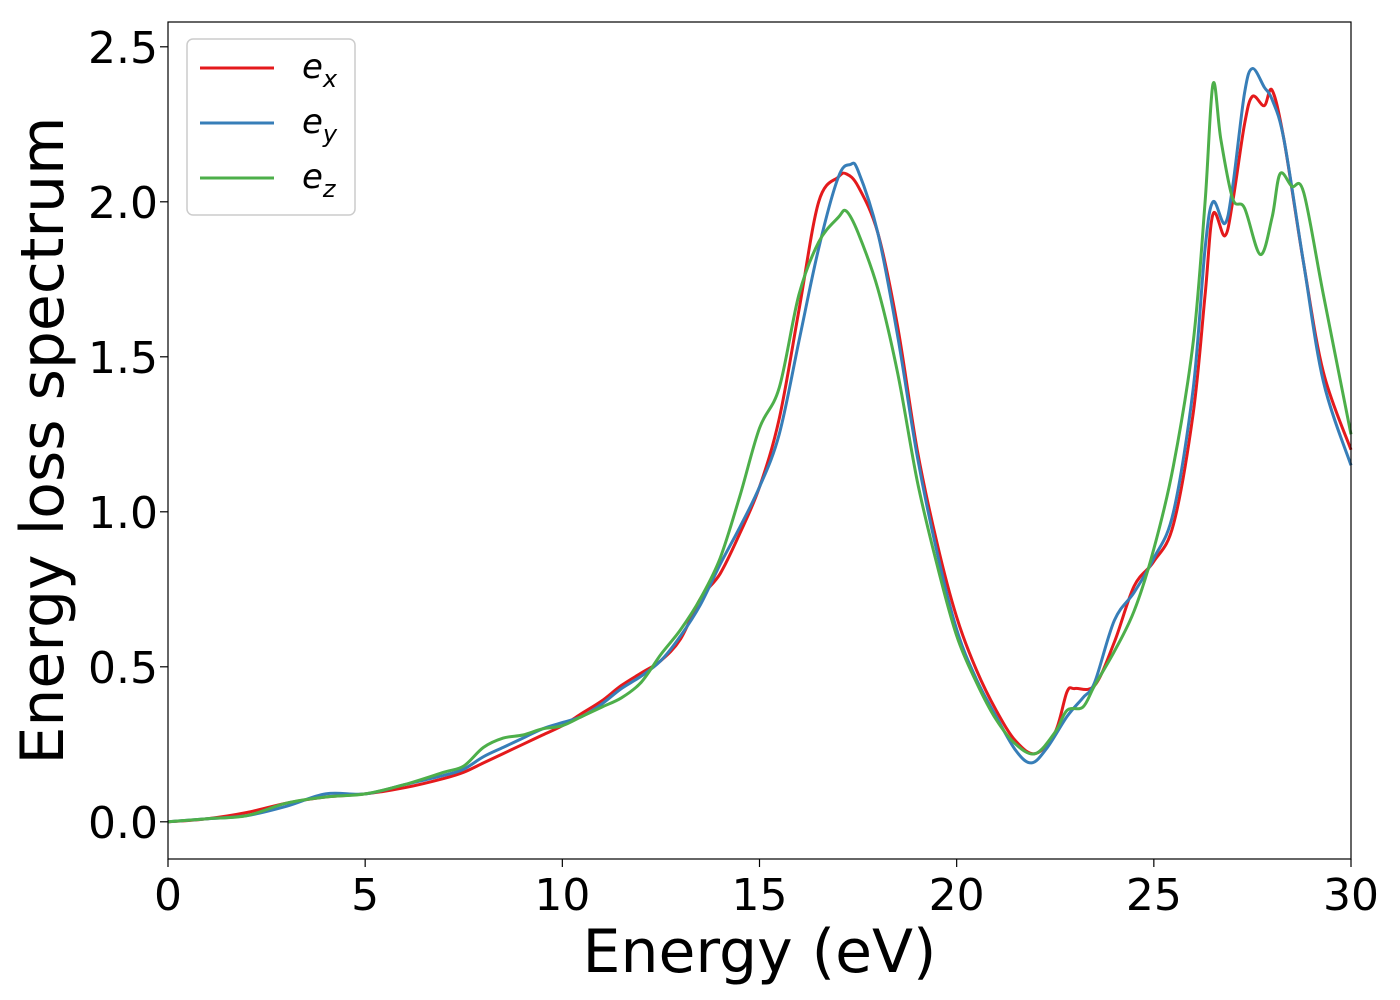 The height and width of the screenshot is (1000, 1400). Describe the element at coordinates (123, 823) in the screenshot. I see `y-tick-label: 0.0` at that location.